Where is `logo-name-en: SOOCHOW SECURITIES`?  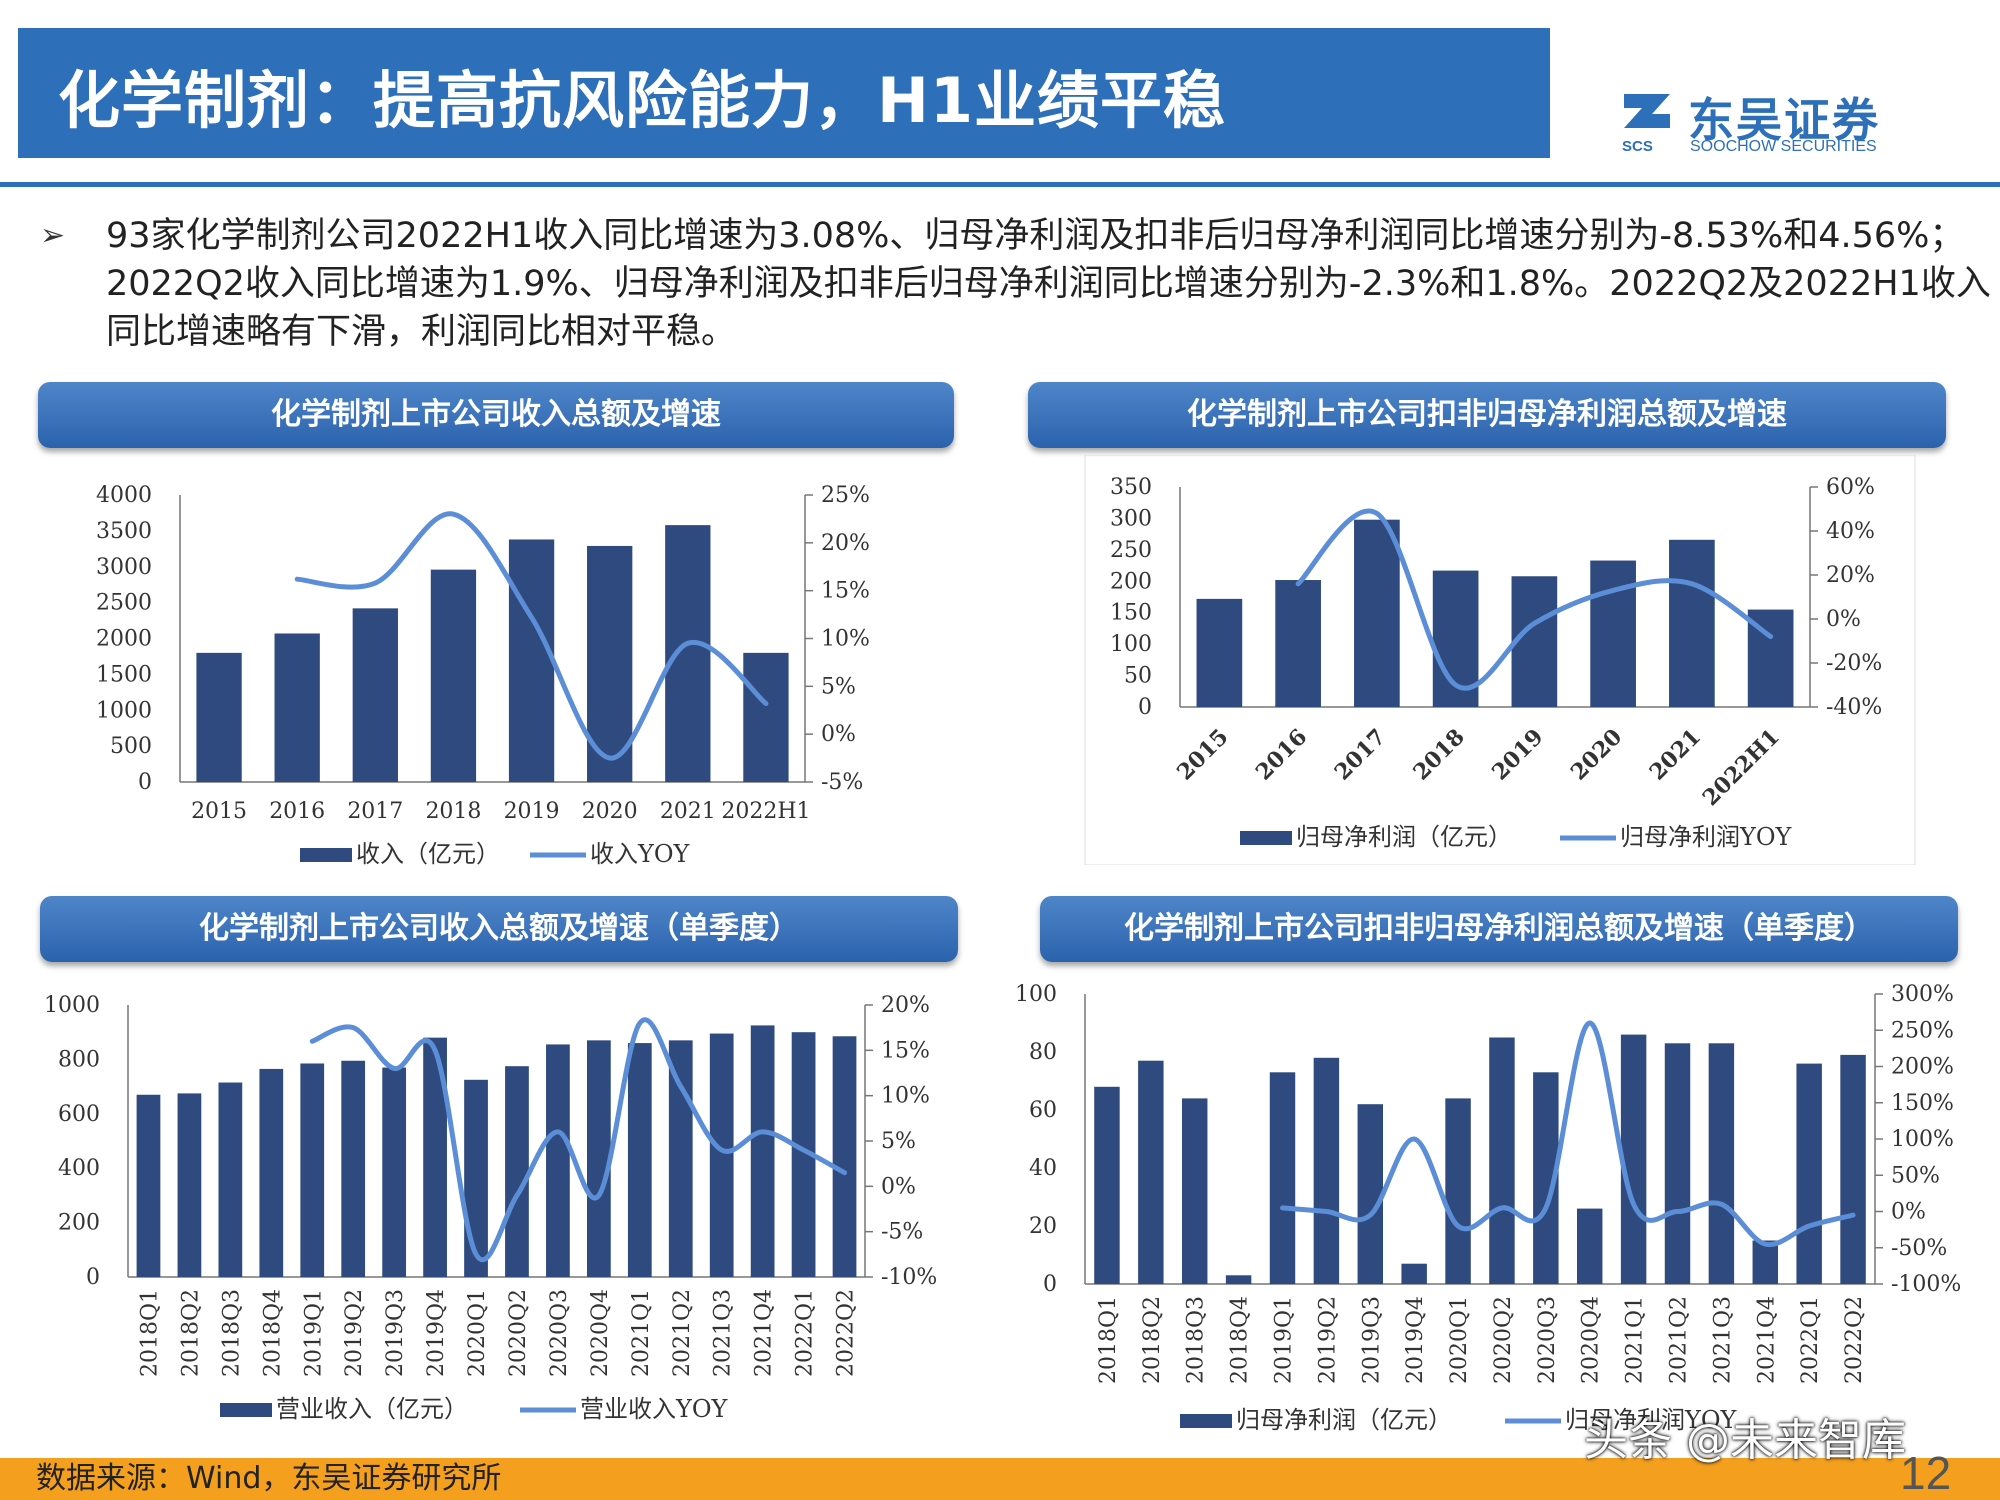 logo-name-en: SOOCHOW SECURITIES is located at coordinates (1783, 146).